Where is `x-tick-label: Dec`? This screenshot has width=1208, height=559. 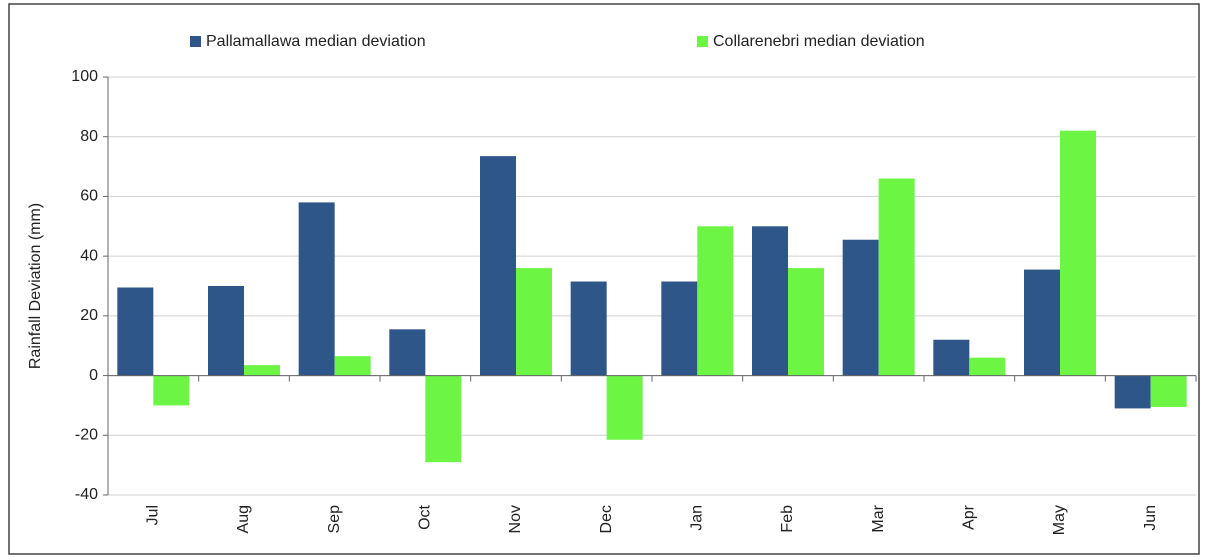
x-tick-label: Dec is located at coordinates (606, 519).